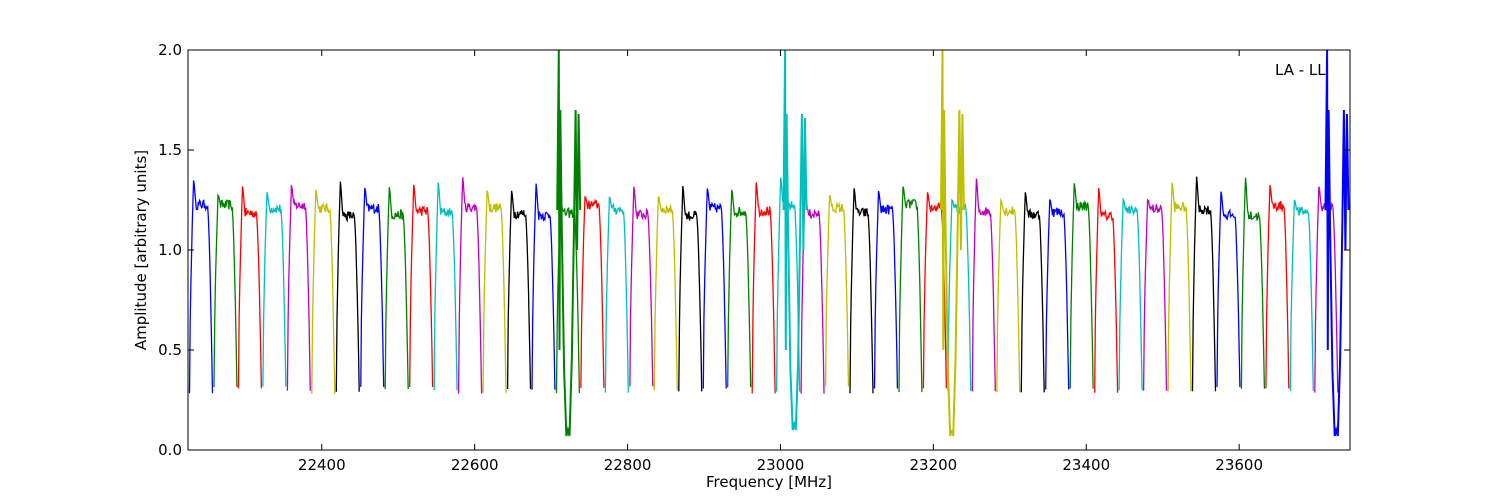 This screenshot has width=1500, height=500. I want to click on x-tick-label: 23400, so click(1086, 465).